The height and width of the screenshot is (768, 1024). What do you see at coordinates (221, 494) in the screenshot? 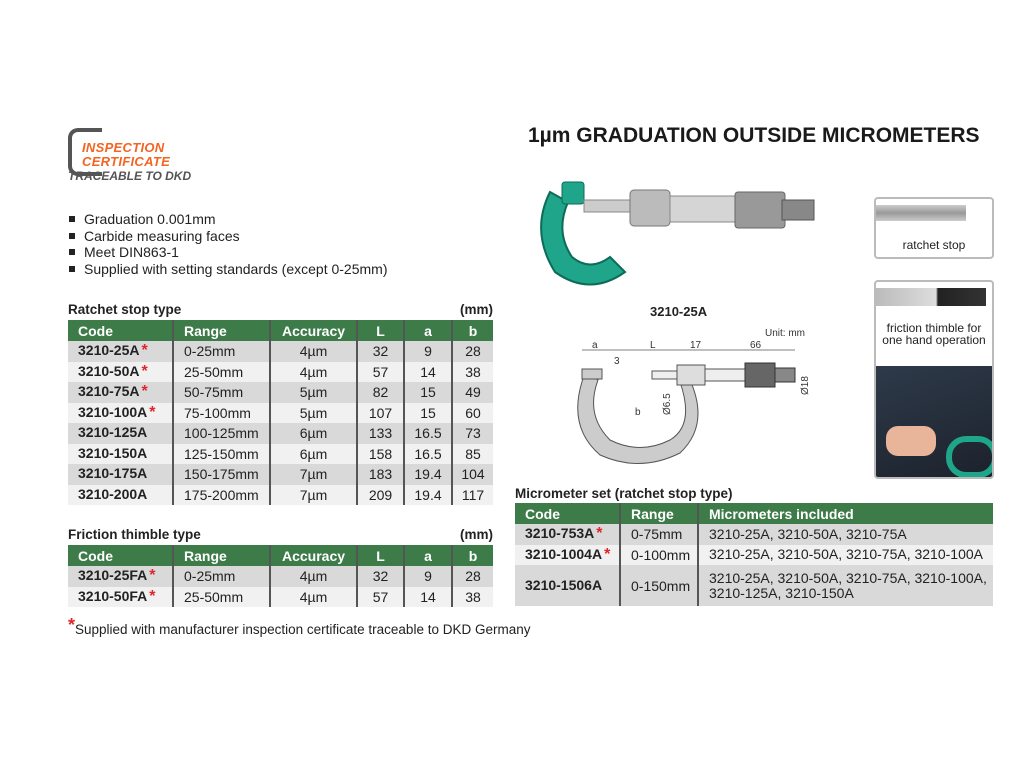
I see `range-cell: 175-200mm` at bounding box center [221, 494].